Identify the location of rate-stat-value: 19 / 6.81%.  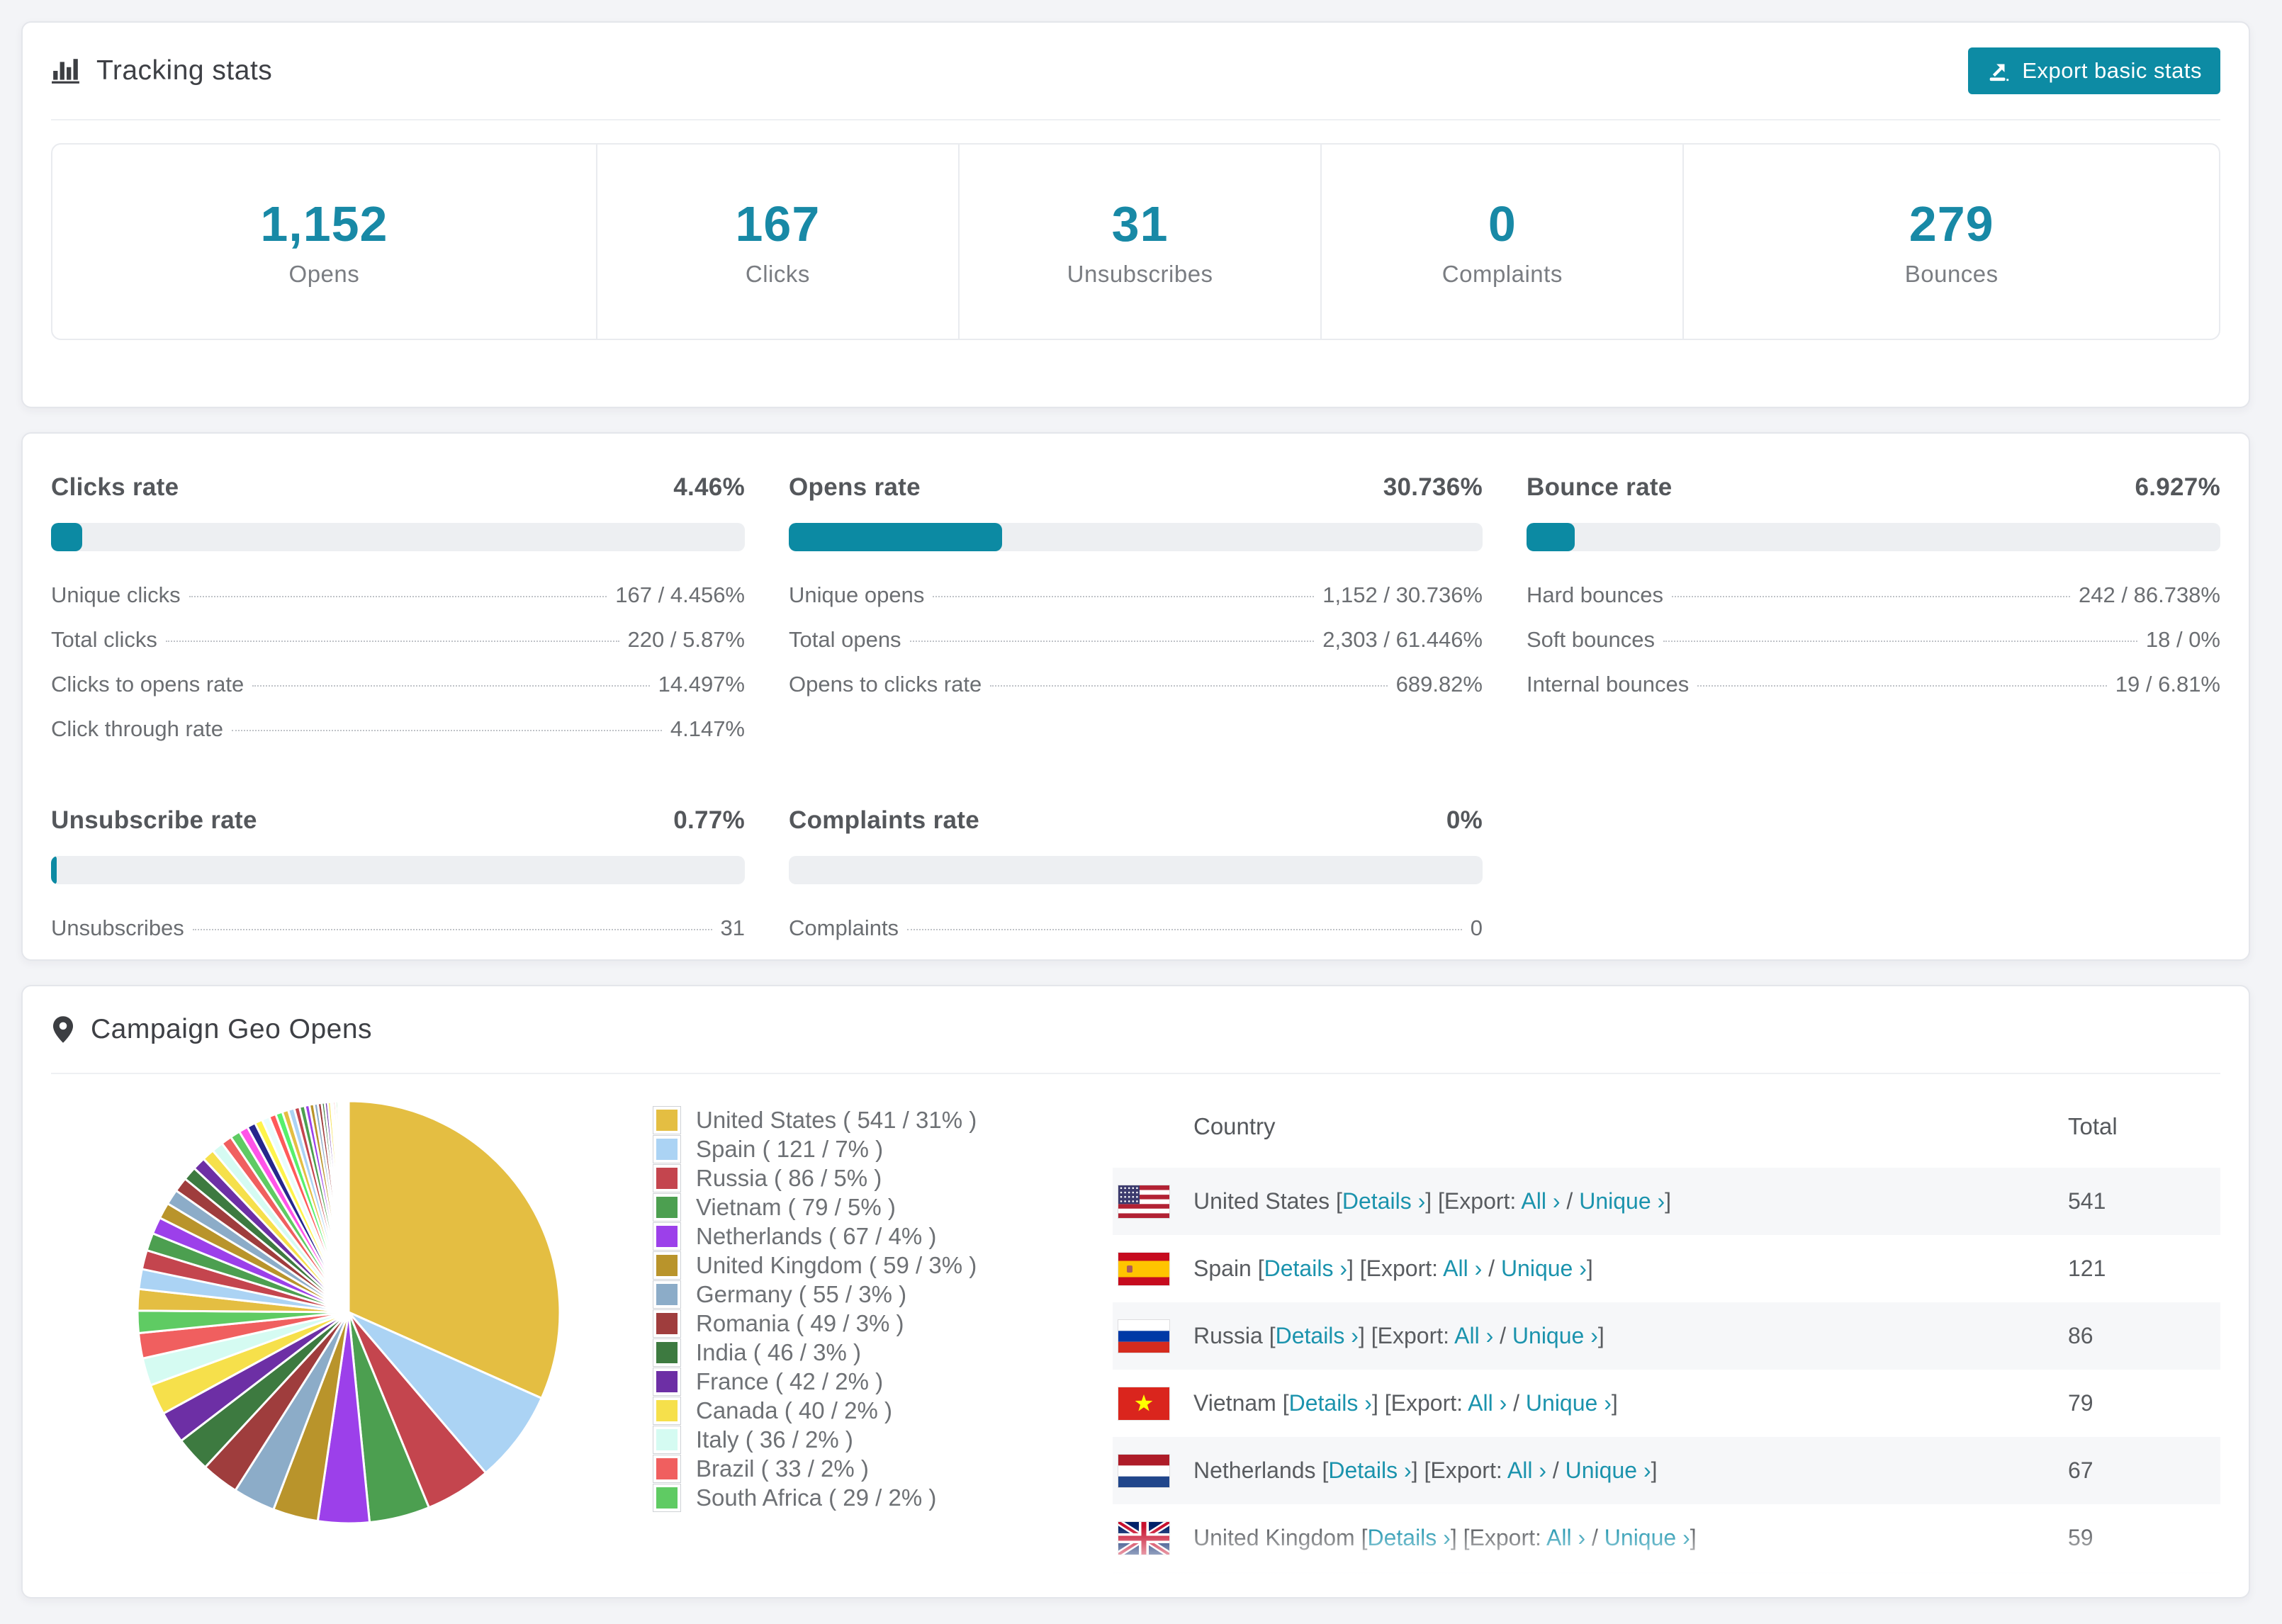
(2167, 684).